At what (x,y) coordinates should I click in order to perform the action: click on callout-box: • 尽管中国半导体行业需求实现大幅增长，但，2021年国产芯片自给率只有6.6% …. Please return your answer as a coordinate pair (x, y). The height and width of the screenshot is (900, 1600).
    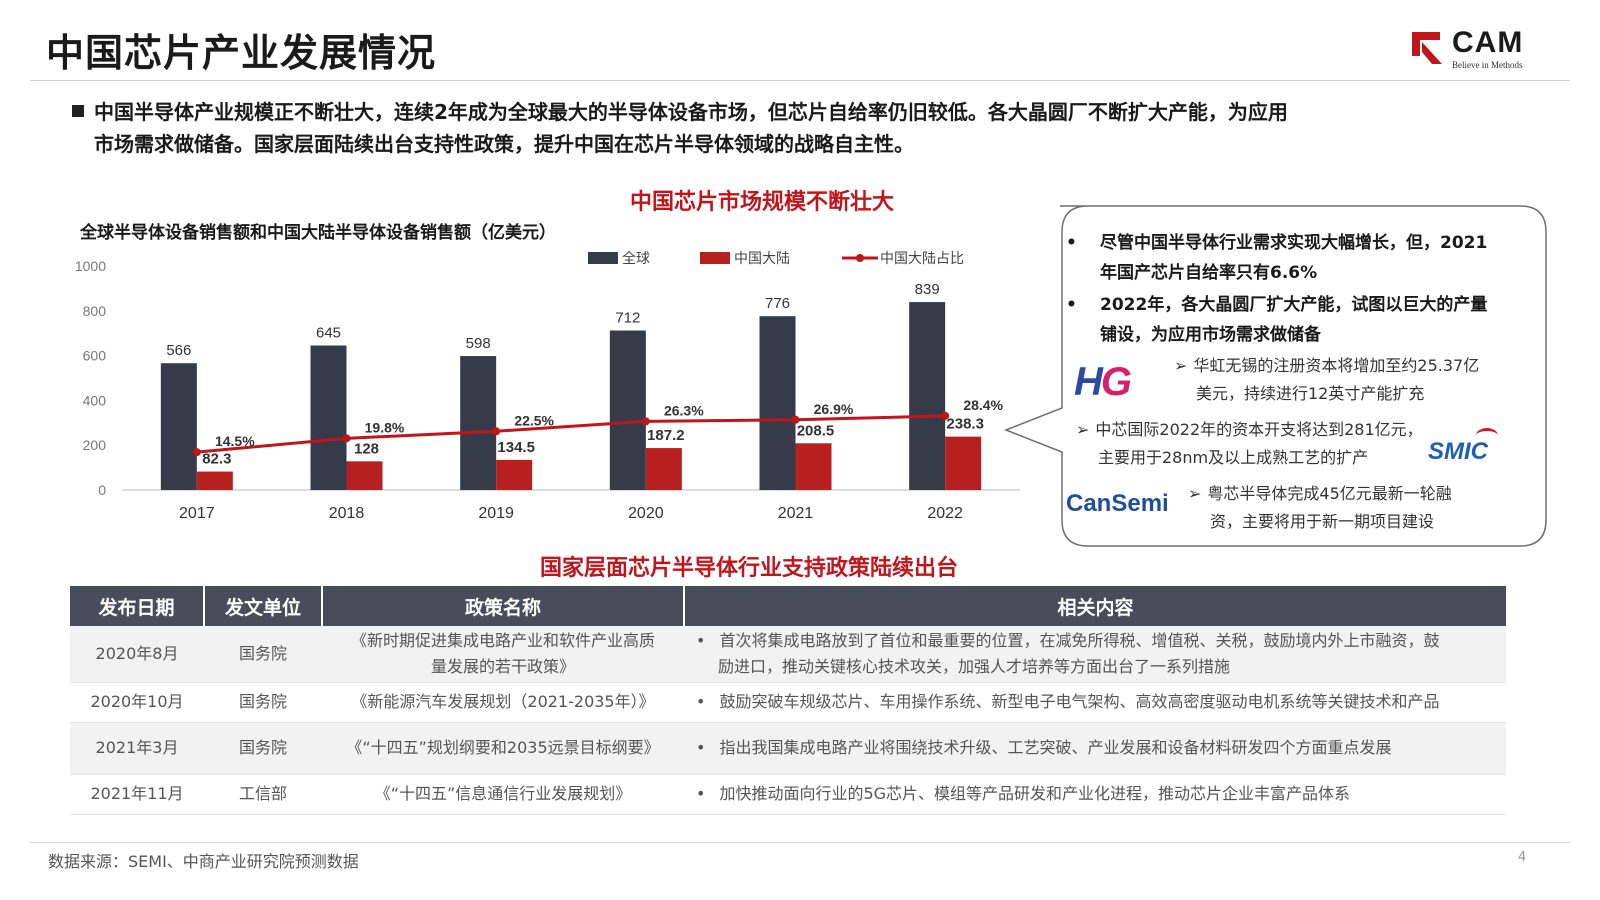
    Looking at the image, I should click on (1274, 377).